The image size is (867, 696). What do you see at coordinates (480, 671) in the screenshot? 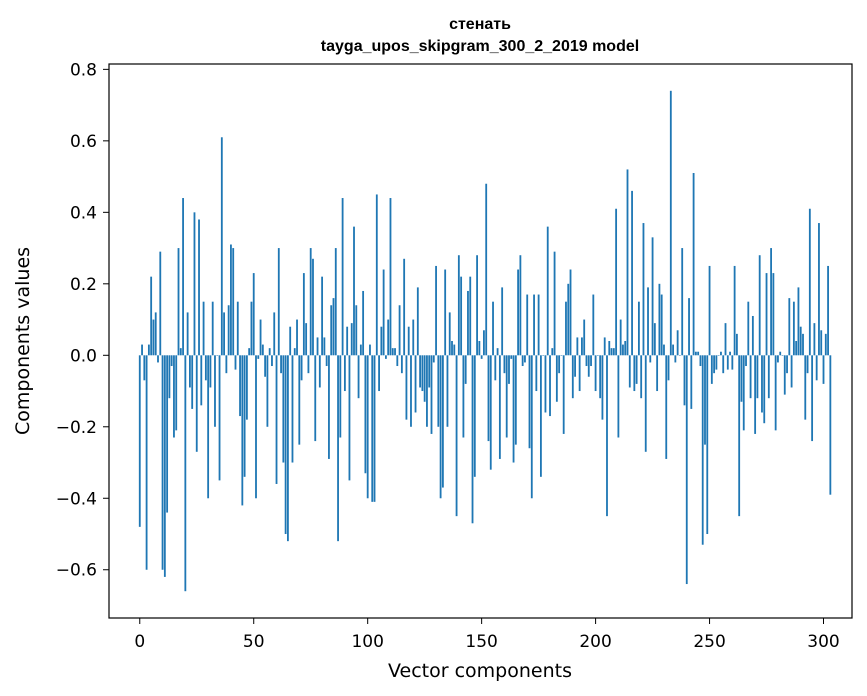
I see `x-axis-label: Vector components` at bounding box center [480, 671].